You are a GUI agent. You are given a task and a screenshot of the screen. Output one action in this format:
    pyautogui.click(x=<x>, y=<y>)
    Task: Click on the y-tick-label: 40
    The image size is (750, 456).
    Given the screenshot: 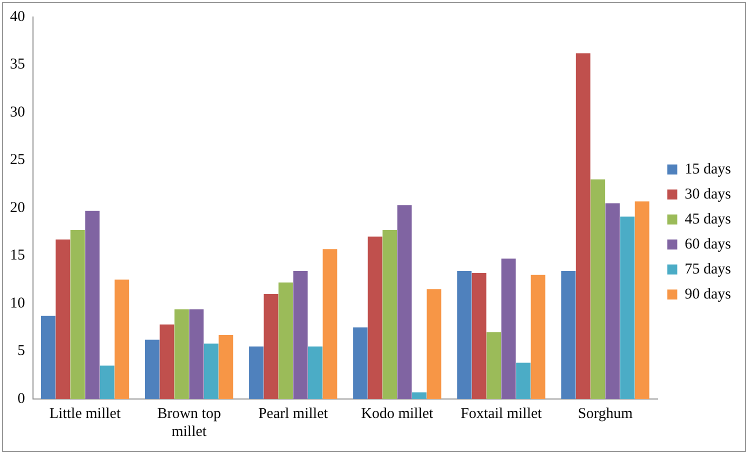 What is the action you would take?
    pyautogui.click(x=17, y=16)
    